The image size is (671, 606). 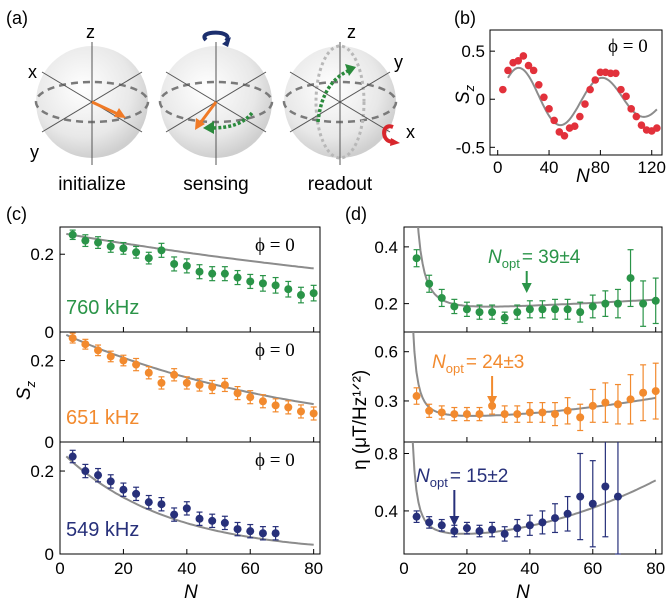 What do you see at coordinates (465, 18) in the screenshot?
I see `panel-label-b: (b)` at bounding box center [465, 18].